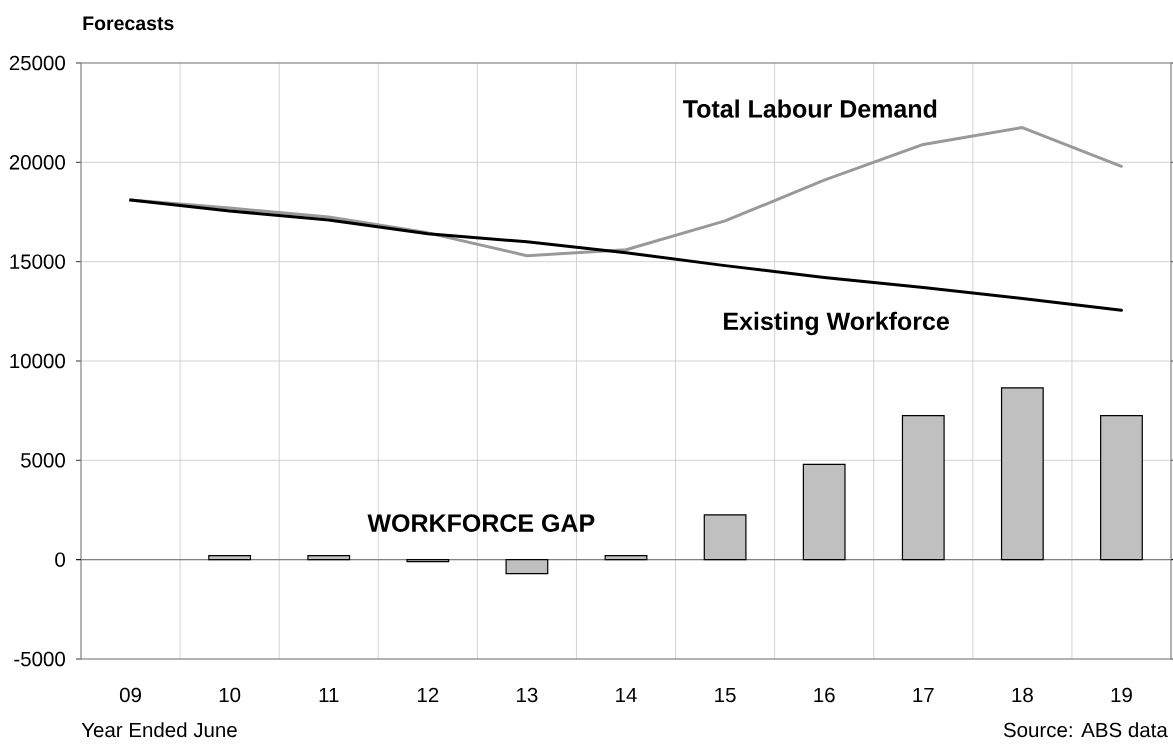 The image size is (1173, 745). Describe the element at coordinates (481, 523) in the screenshot. I see `series-label: WORKFORCE GAP` at that location.